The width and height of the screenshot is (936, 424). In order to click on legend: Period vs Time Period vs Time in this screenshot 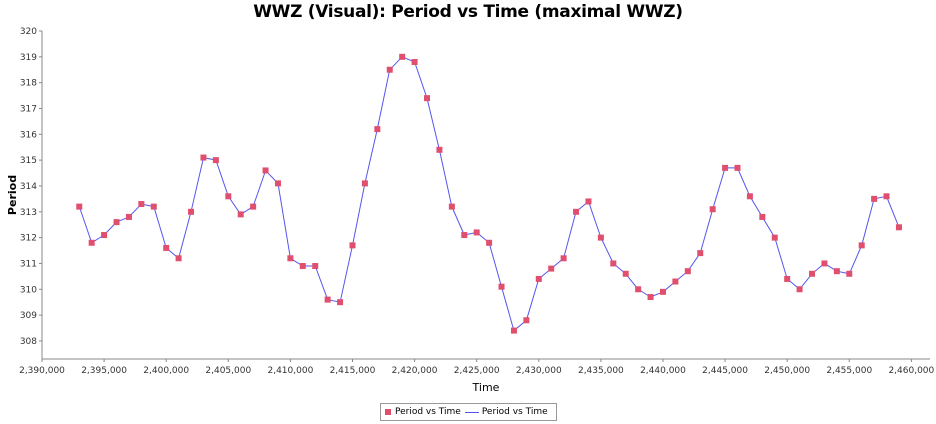, I will do `click(468, 412)`.